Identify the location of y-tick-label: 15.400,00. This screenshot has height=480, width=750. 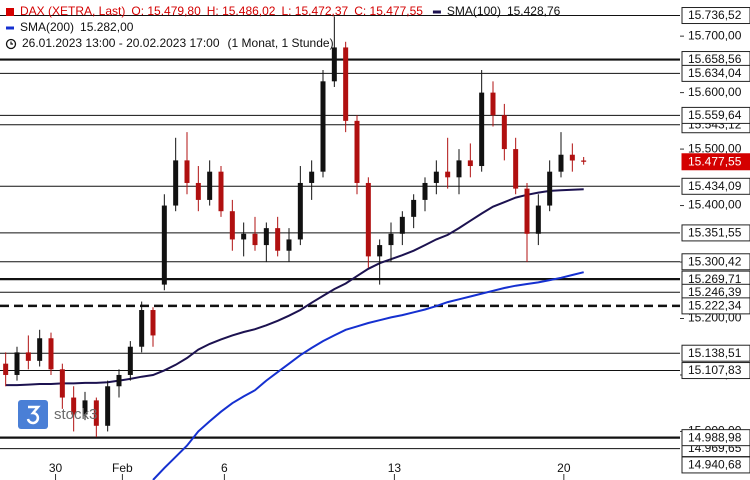
(715, 205).